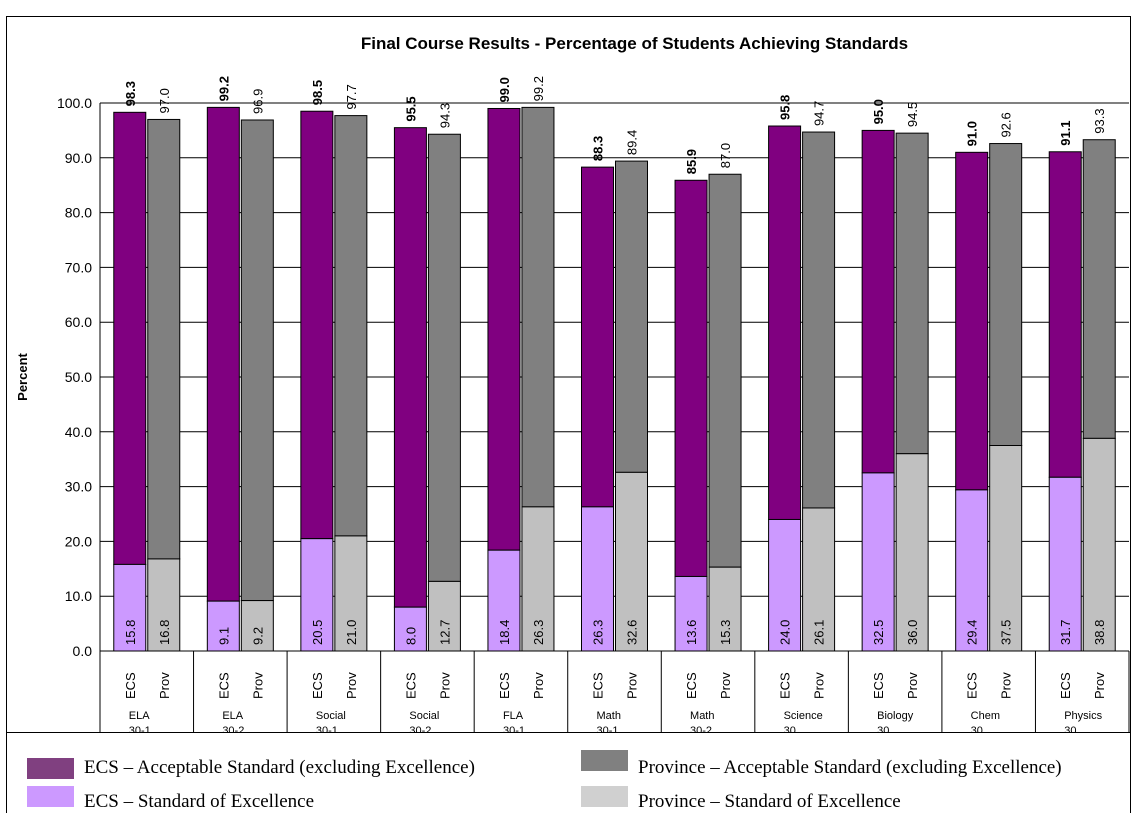  I want to click on ecs-total-label: 98.5, so click(317, 92).